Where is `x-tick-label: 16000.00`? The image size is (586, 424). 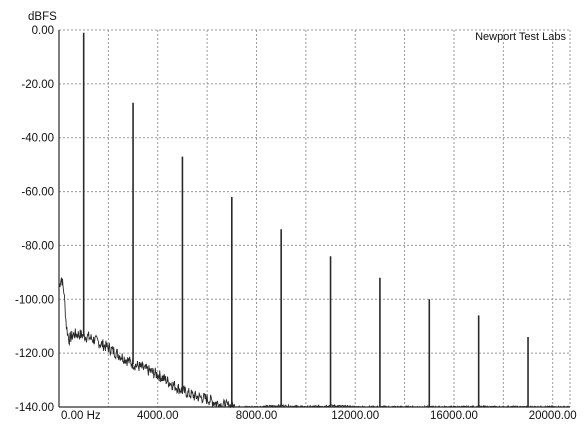
x-tick-label: 16000.00 is located at coordinates (454, 416).